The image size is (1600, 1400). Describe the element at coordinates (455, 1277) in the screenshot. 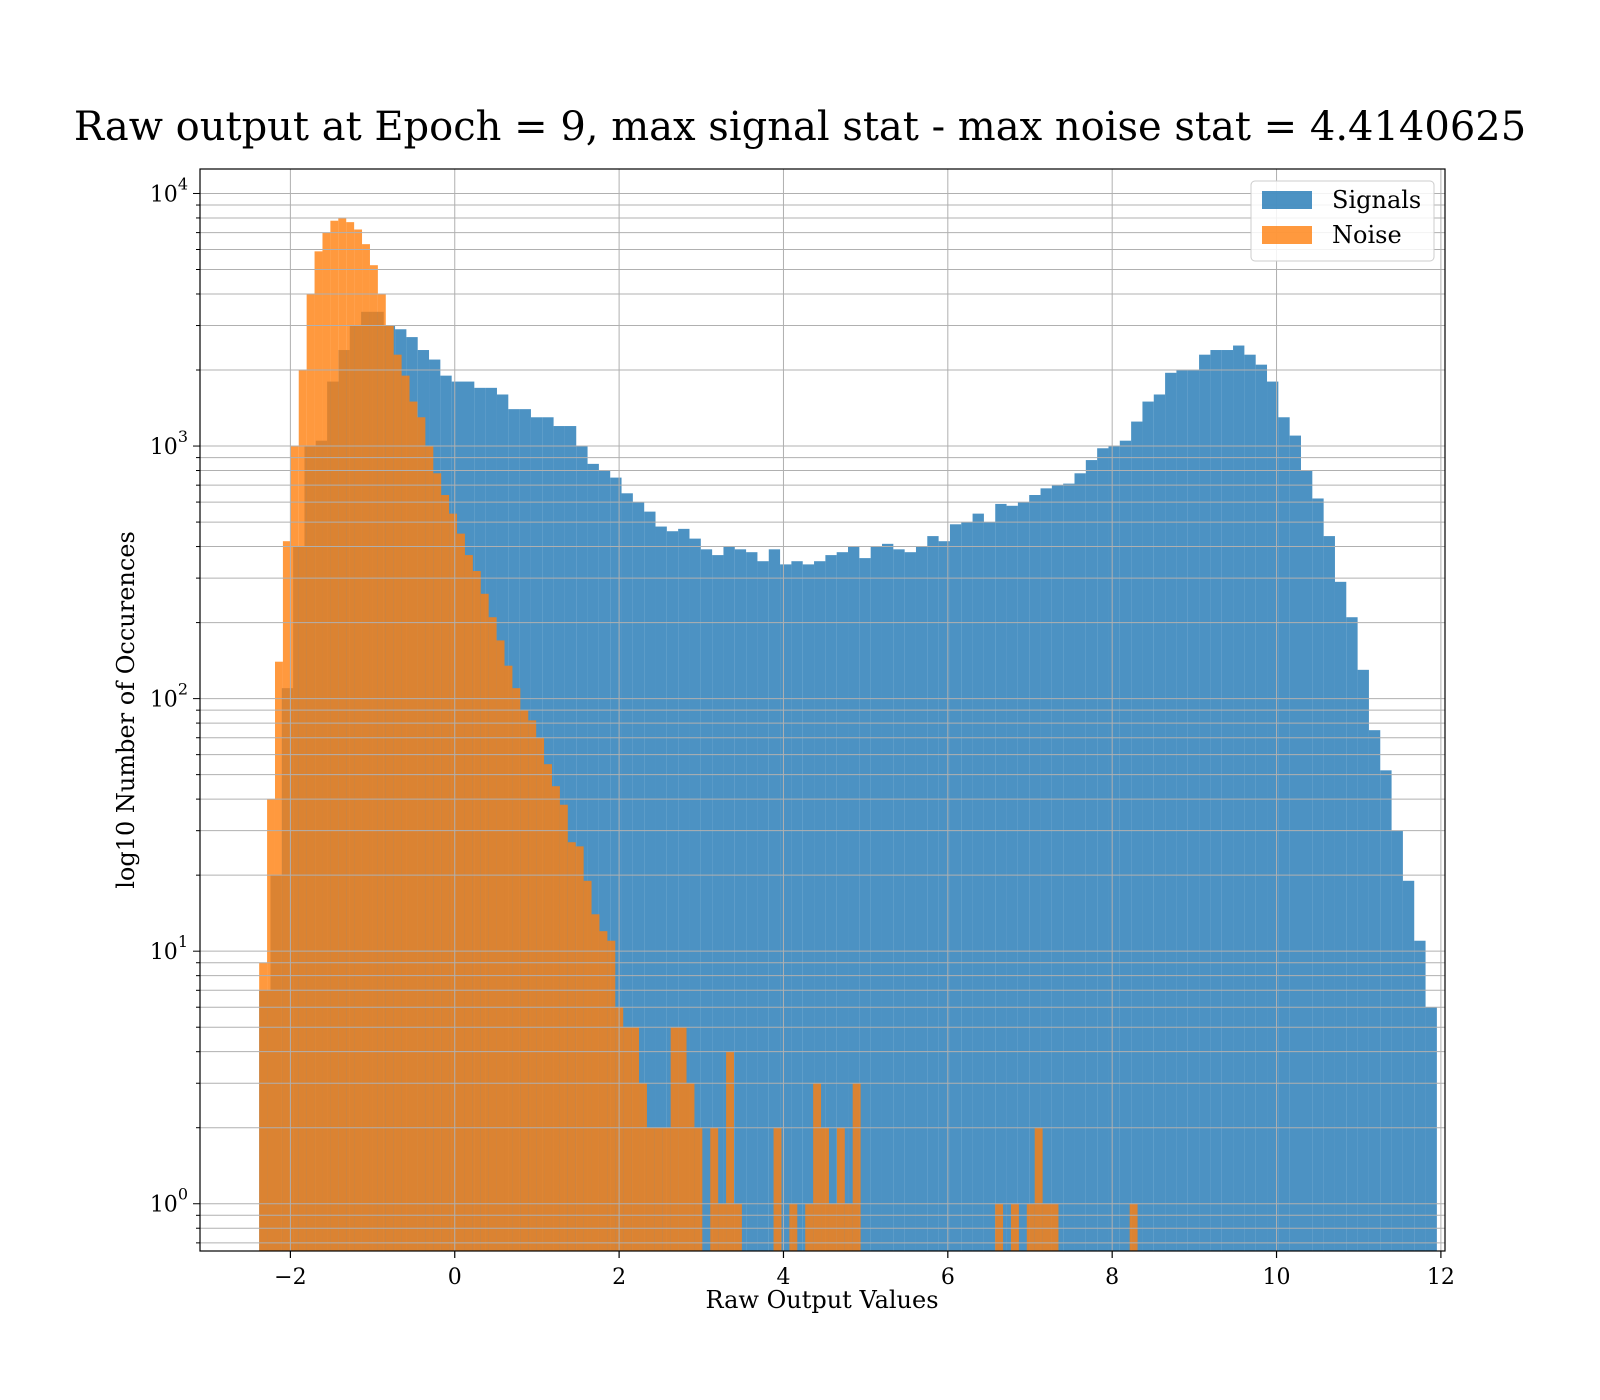

I see `x-tick-label: 0` at that location.